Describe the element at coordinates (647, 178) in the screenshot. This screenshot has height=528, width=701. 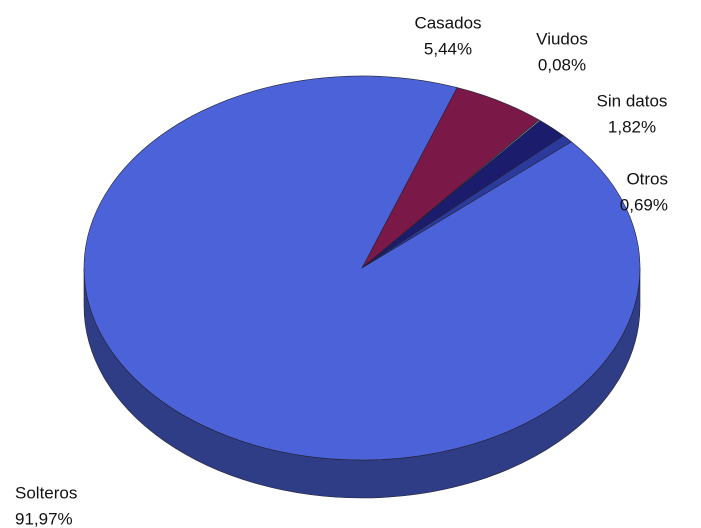
I see `slice-label: Otros` at that location.